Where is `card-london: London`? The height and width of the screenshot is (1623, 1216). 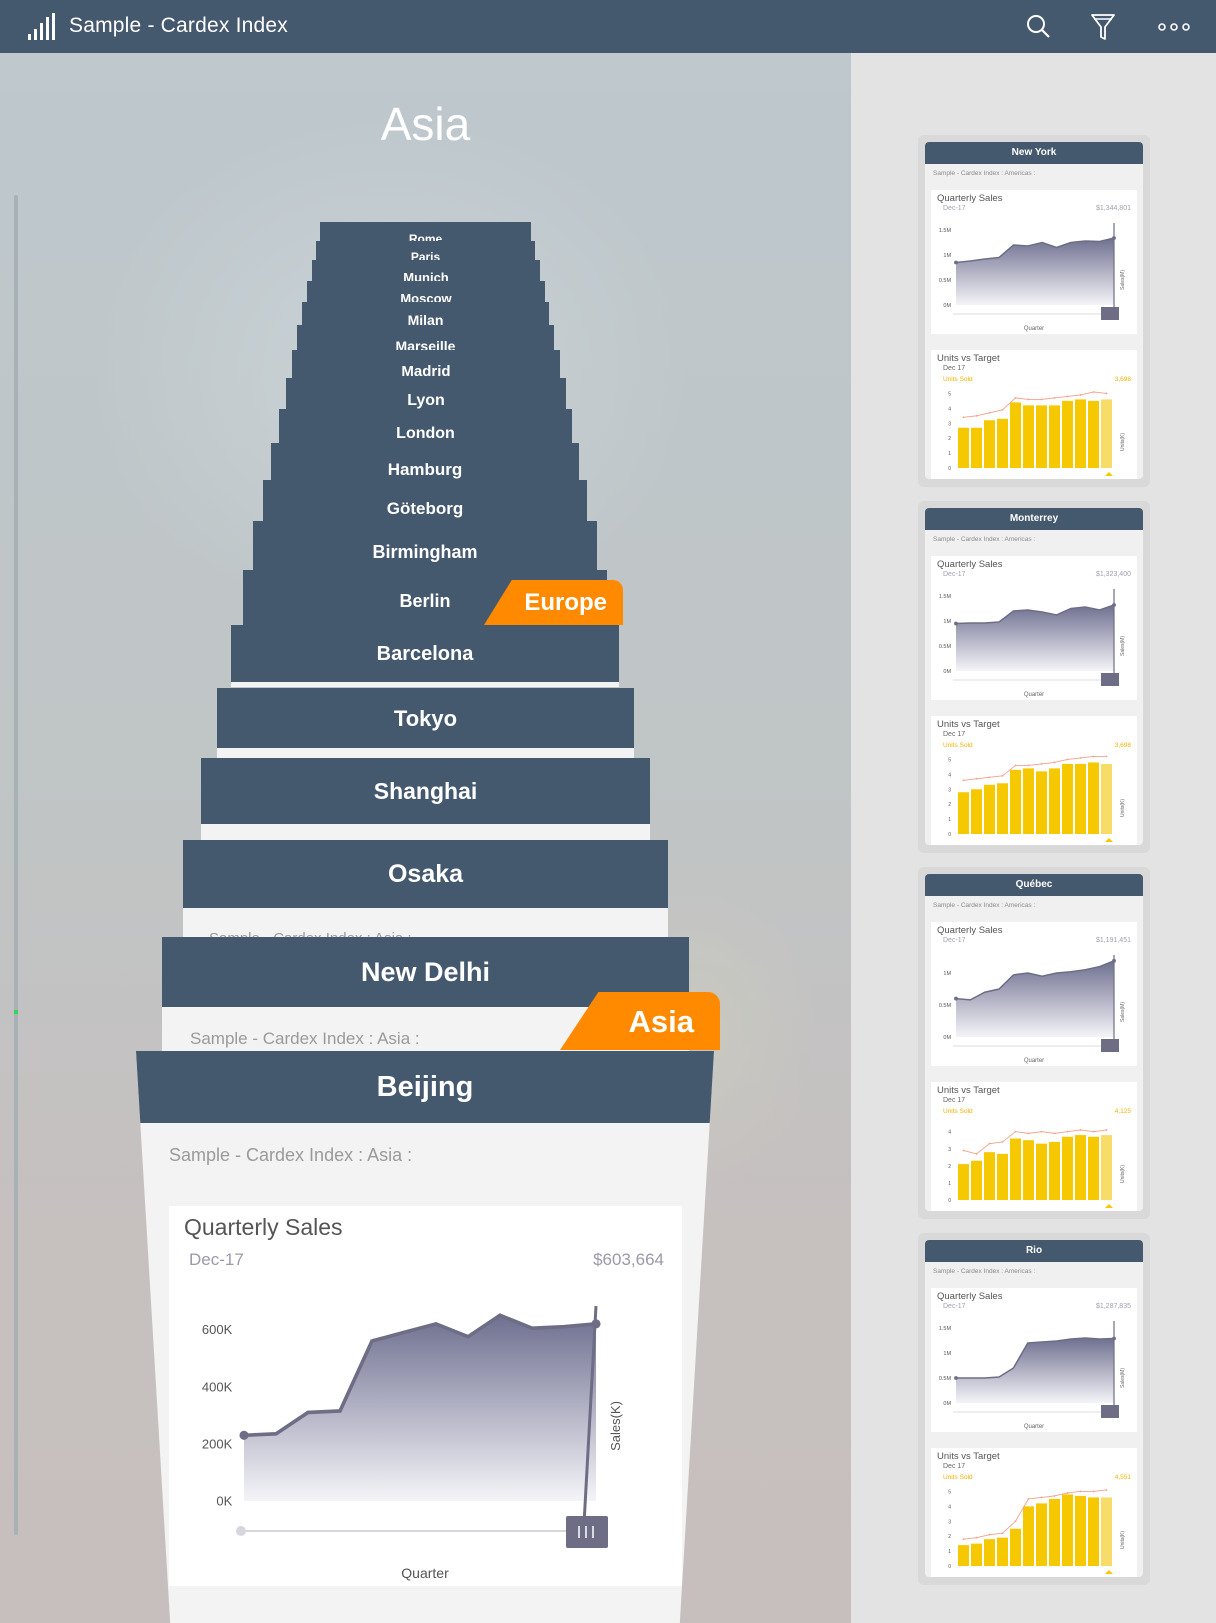 card-london: London is located at coordinates (425, 427).